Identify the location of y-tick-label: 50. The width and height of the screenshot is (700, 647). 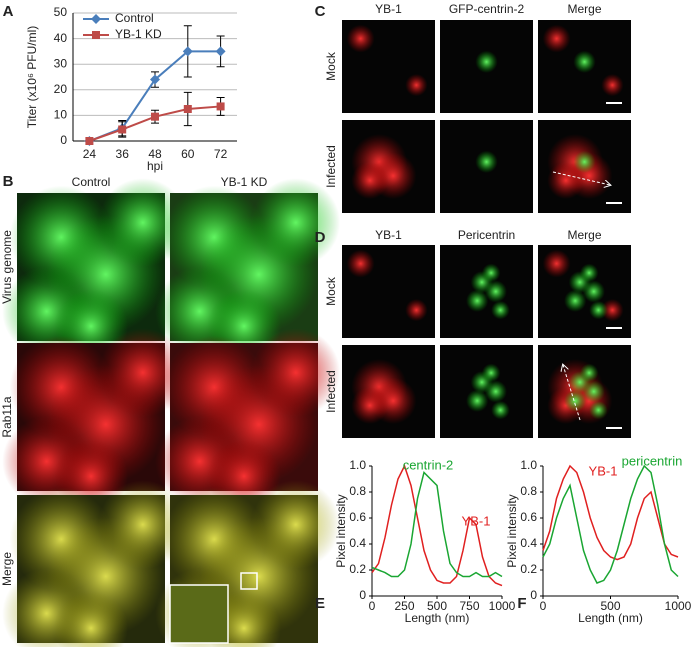
(61, 12).